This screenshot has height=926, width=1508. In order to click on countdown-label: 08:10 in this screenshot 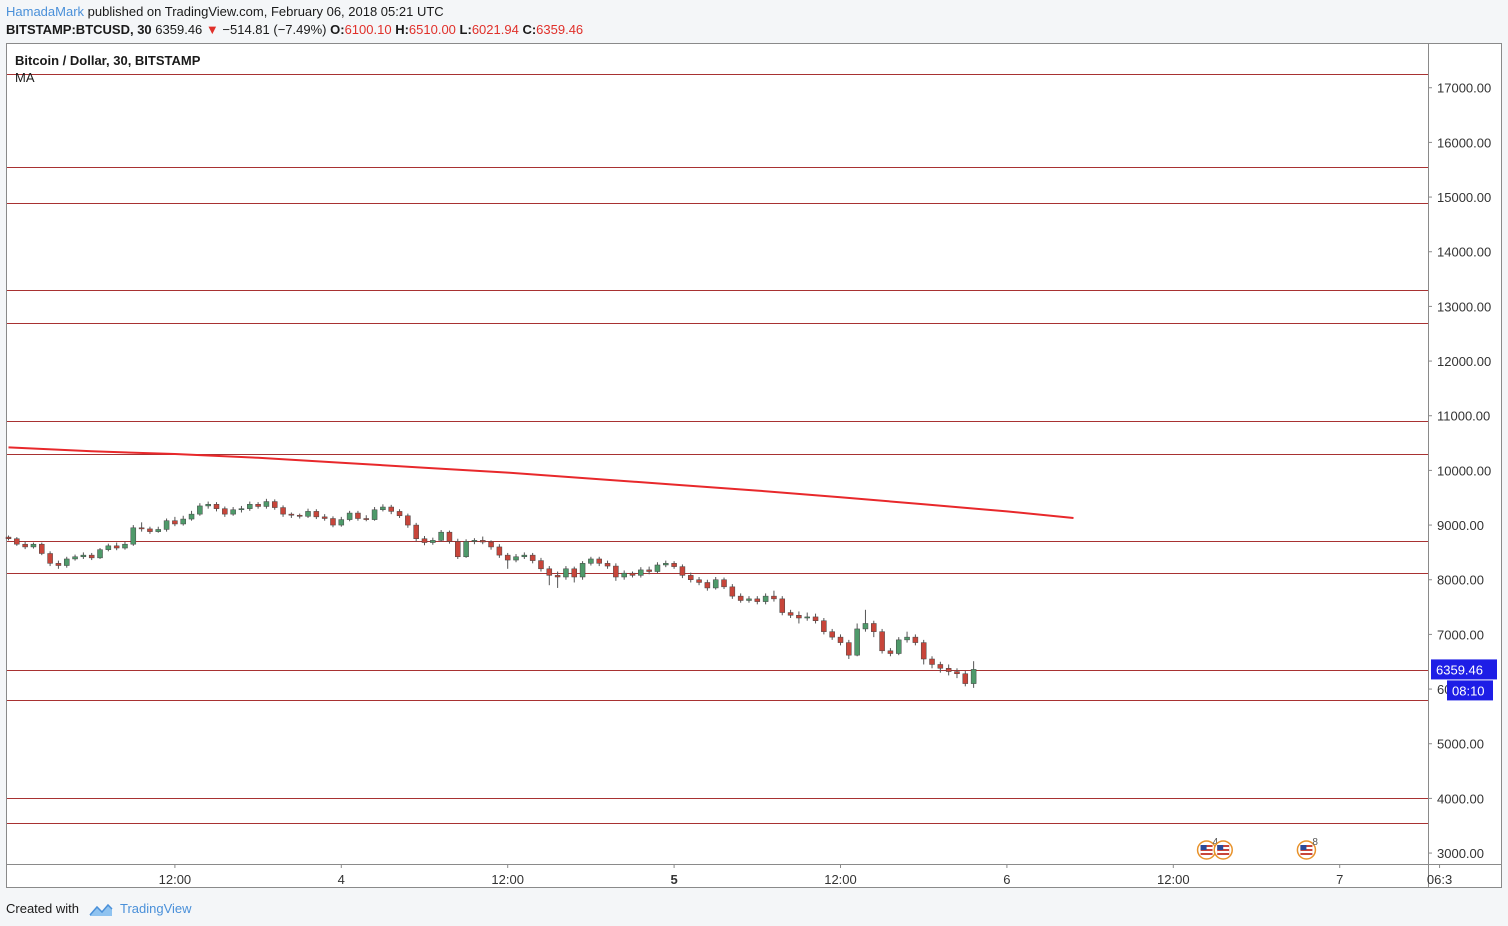, I will do `click(1468, 690)`.